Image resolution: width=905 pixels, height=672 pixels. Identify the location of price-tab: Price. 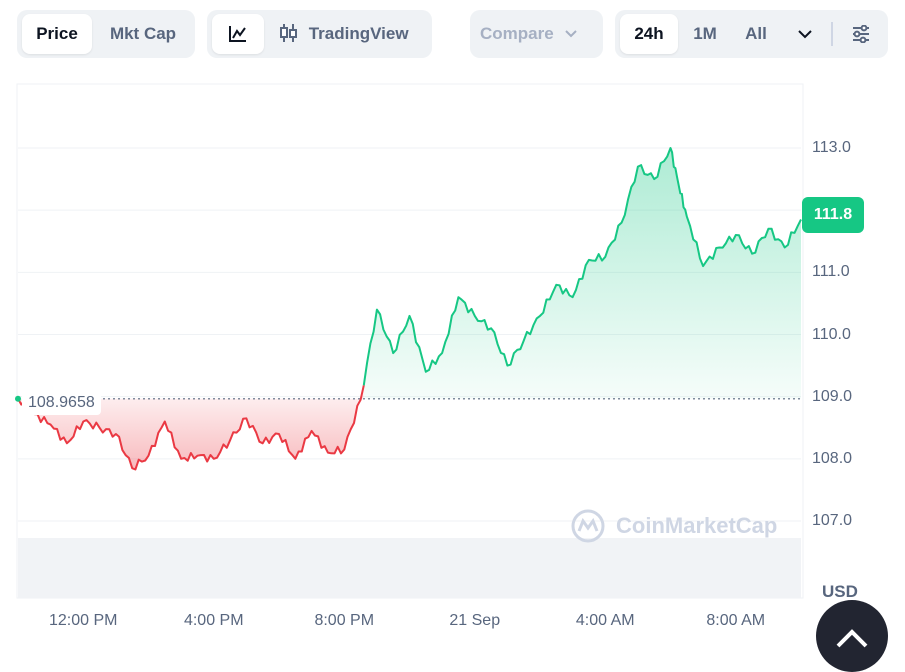
(57, 34).